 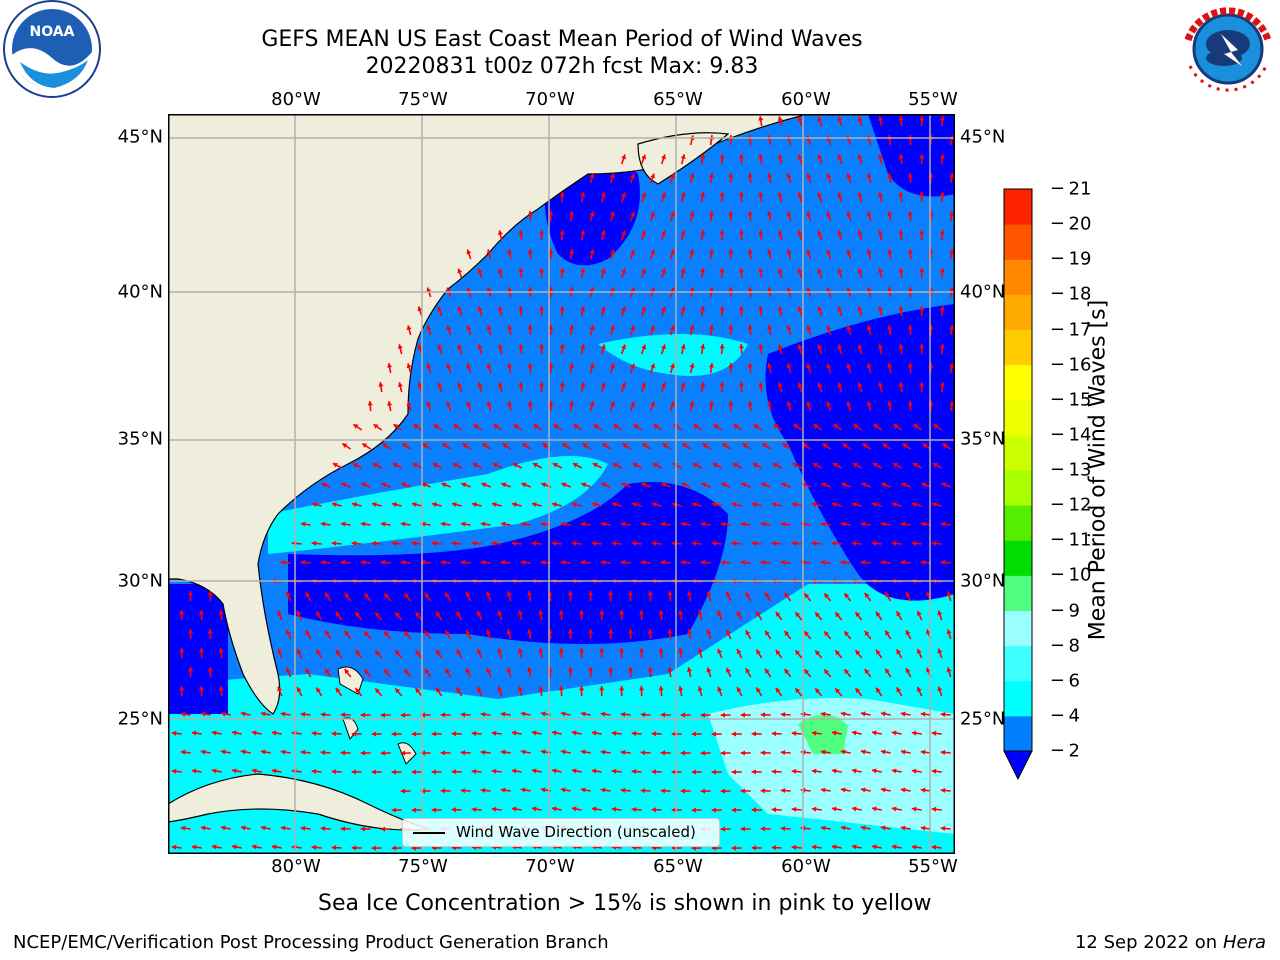 What do you see at coordinates (1072, 329) in the screenshot?
I see `colorbar-tick-label: ─ 17` at bounding box center [1072, 329].